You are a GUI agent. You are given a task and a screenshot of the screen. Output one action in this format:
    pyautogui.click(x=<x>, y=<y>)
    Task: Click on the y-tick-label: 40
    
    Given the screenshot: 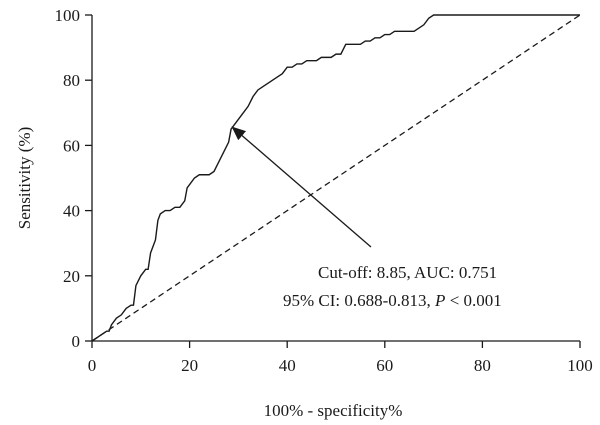 What is the action you would take?
    pyautogui.click(x=71, y=211)
    